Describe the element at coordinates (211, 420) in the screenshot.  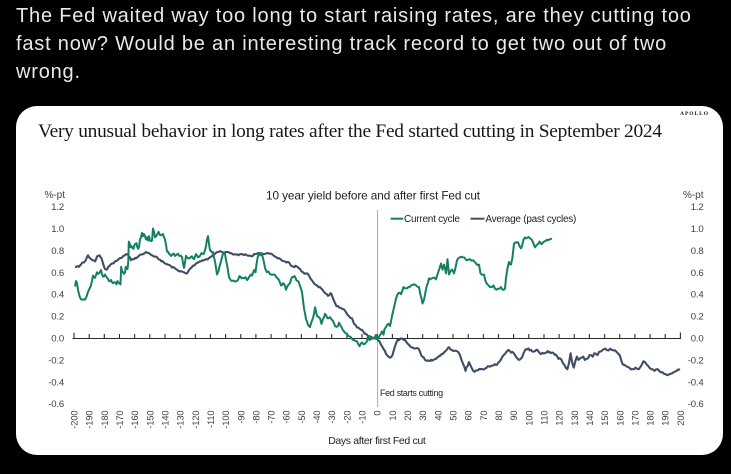
I see `svg-text: -110` at that location.